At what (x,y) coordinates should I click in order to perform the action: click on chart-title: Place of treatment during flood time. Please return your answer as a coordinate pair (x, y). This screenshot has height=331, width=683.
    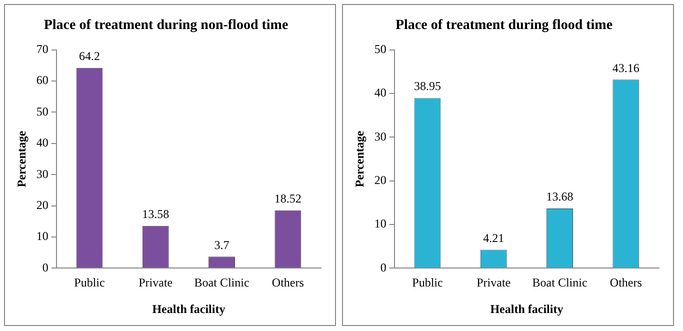
    Looking at the image, I should click on (504, 26).